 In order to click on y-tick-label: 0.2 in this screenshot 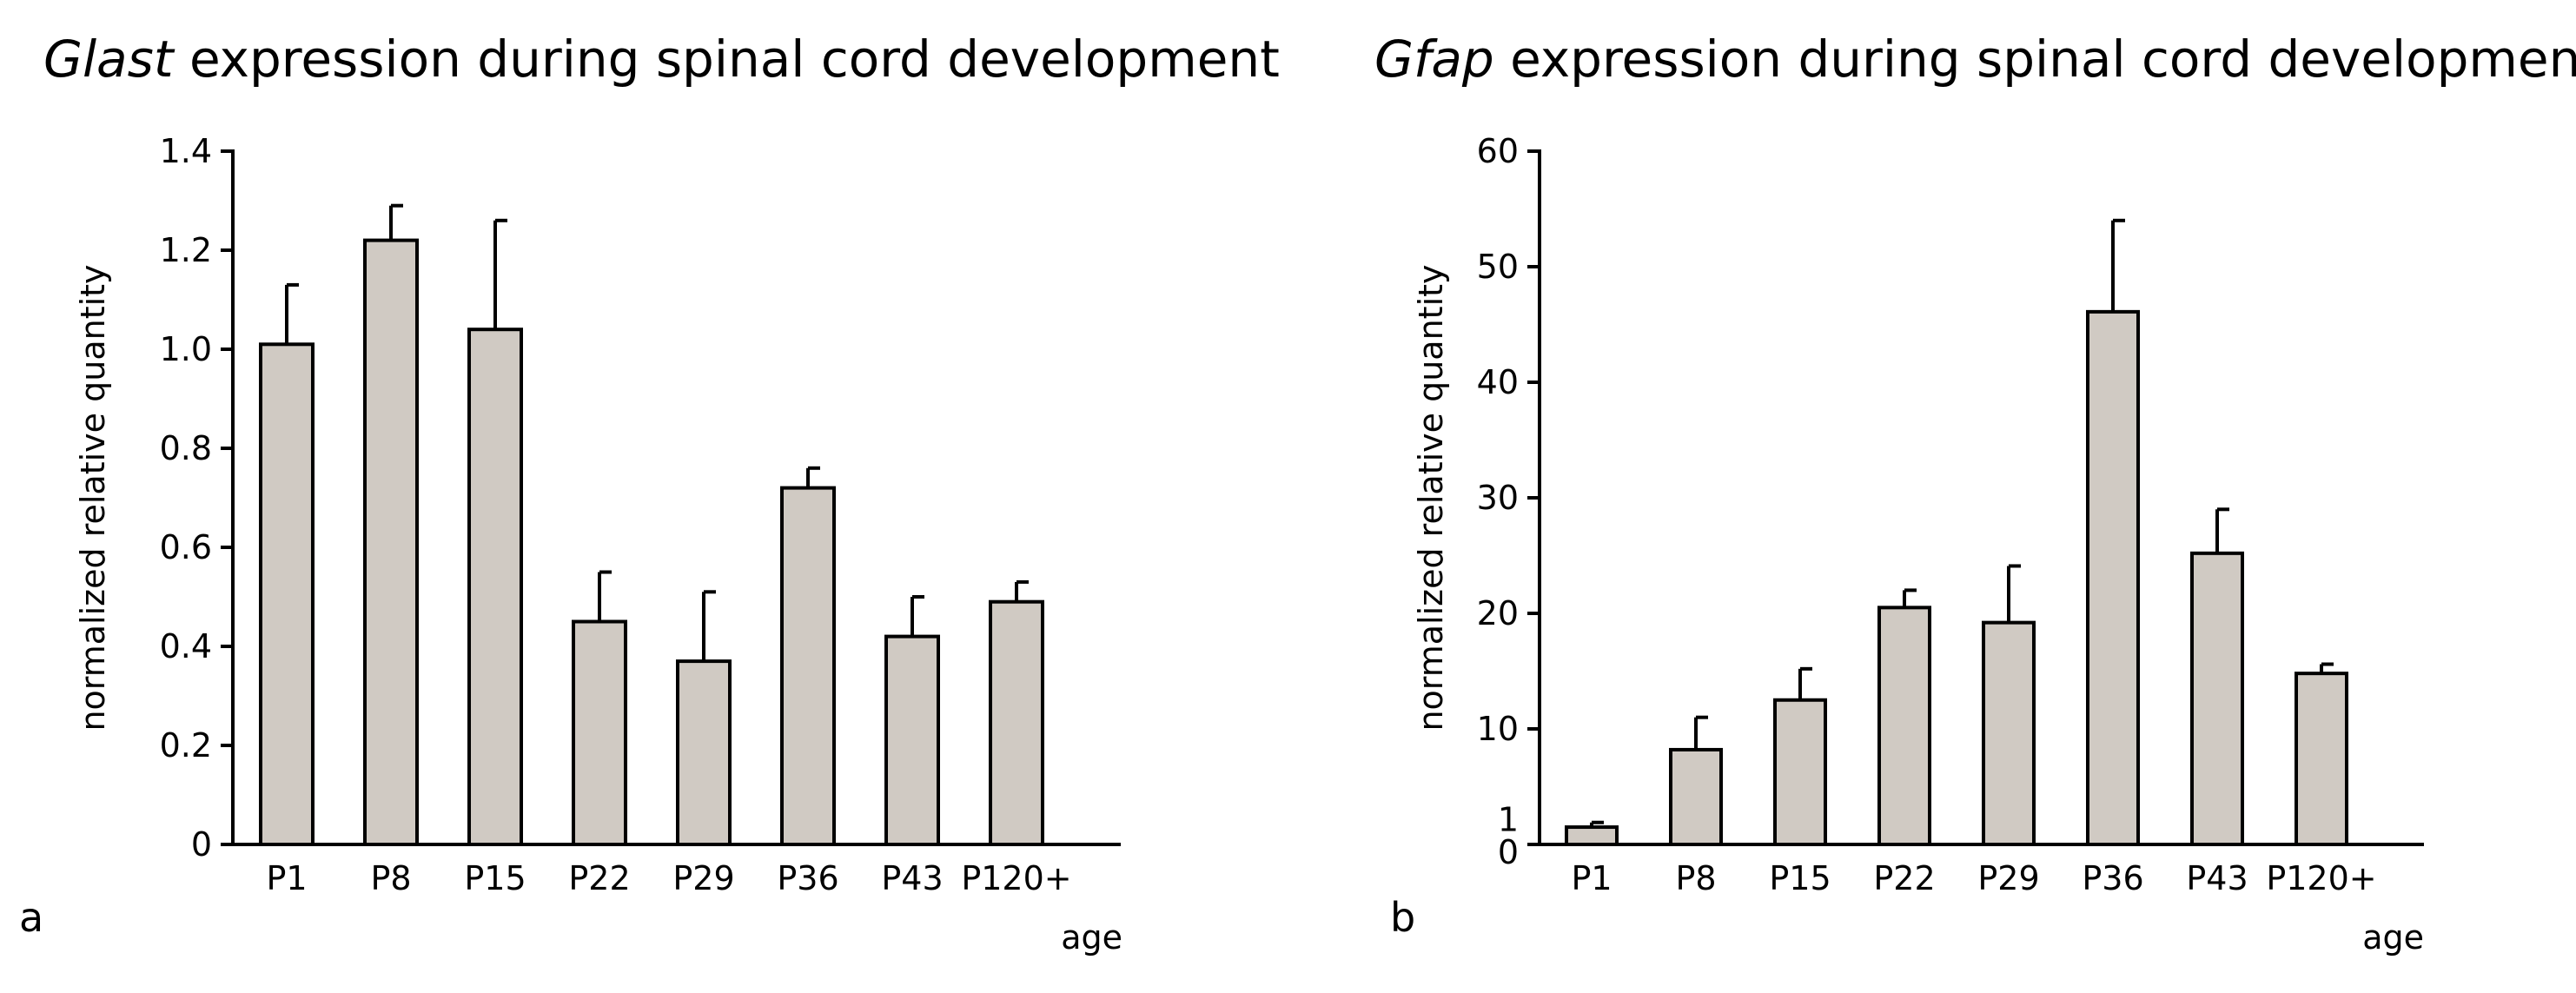, I will do `click(186, 746)`.